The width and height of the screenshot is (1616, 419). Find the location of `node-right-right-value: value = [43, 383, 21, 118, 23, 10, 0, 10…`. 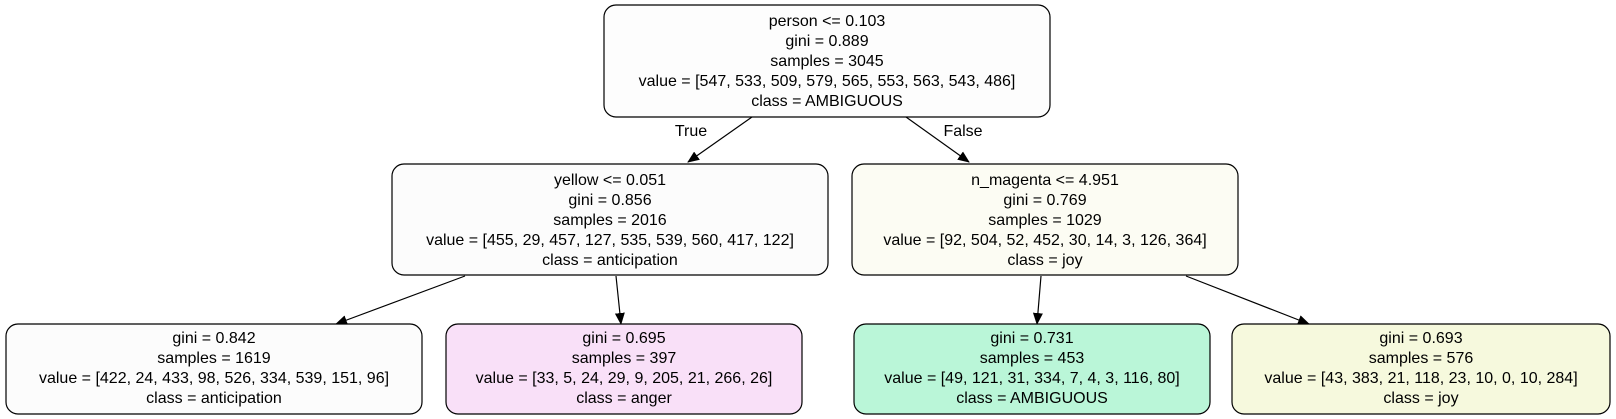

node-right-right-value: value = [43, 383, 21, 118, 23, 10, 0, 10… is located at coordinates (1420, 378).